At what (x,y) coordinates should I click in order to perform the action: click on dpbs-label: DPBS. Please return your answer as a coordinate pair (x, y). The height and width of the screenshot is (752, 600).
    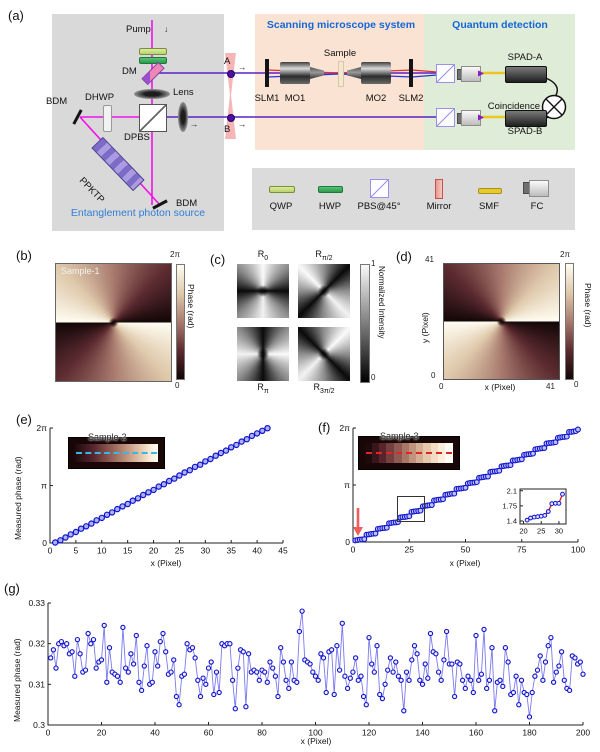
    Looking at the image, I should click on (137, 137).